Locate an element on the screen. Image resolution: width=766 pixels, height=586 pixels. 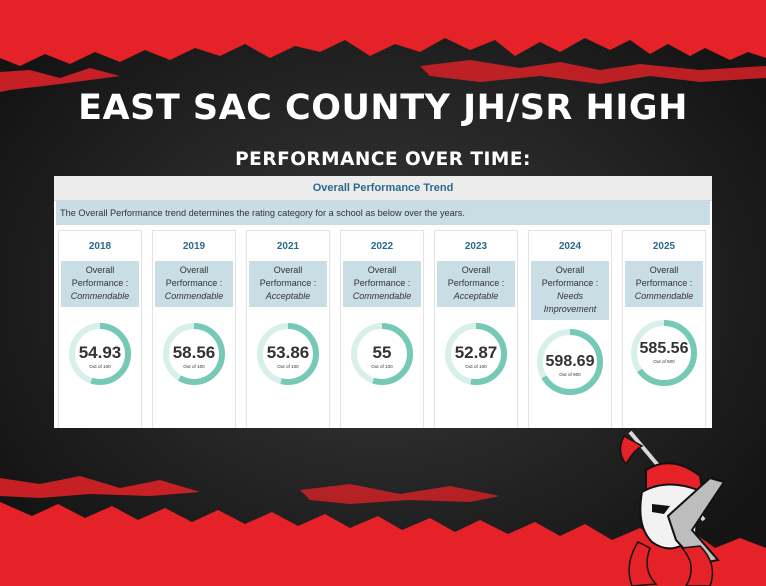
score-gauge: 54.93 Out of 100 is located at coordinates (100, 354).